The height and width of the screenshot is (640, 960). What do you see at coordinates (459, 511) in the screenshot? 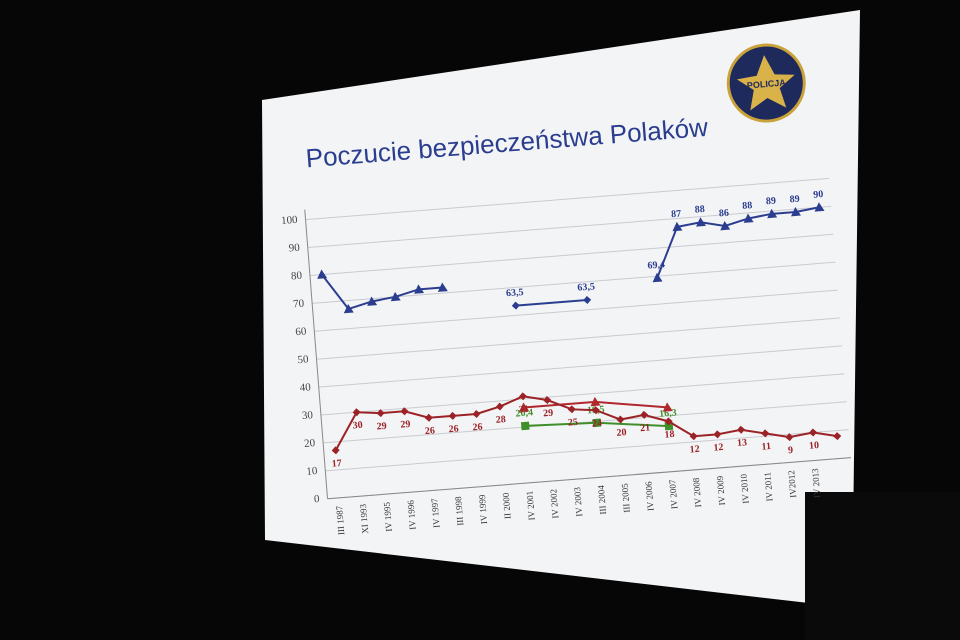
I see `x-tick-label: III 1998` at bounding box center [459, 511].